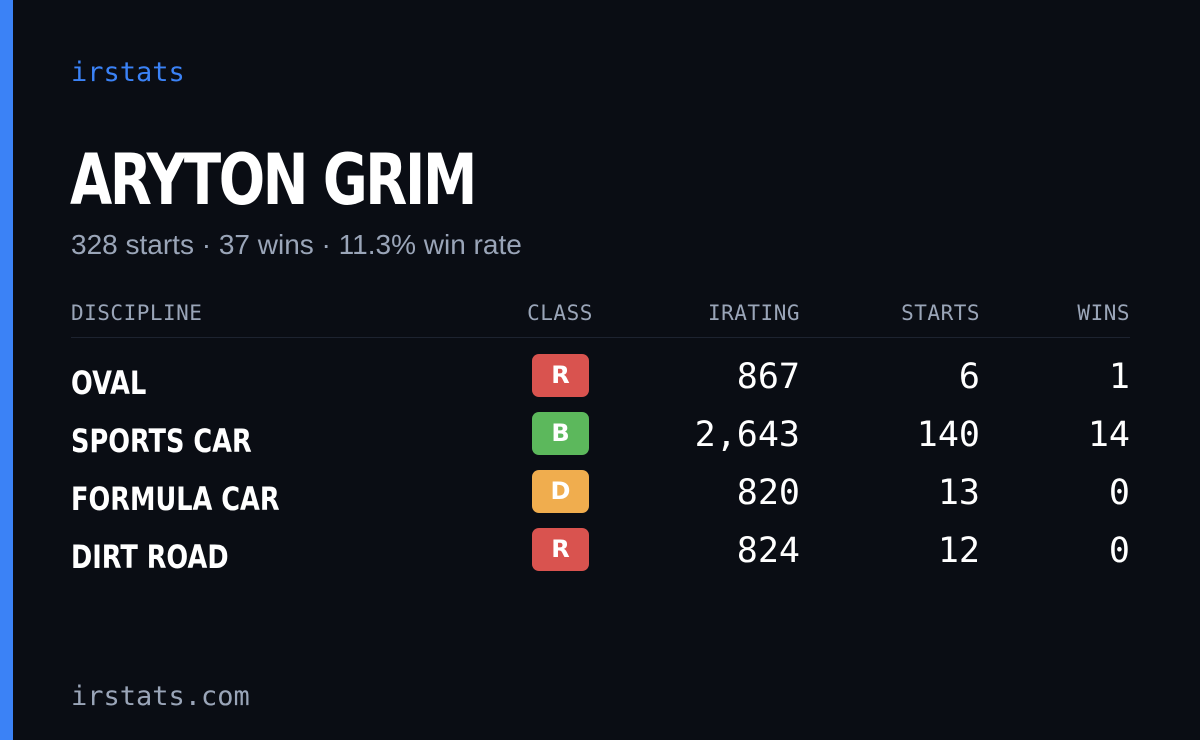 The image size is (1200, 740). What do you see at coordinates (560, 313) in the screenshot?
I see `header-class: CLASS` at bounding box center [560, 313].